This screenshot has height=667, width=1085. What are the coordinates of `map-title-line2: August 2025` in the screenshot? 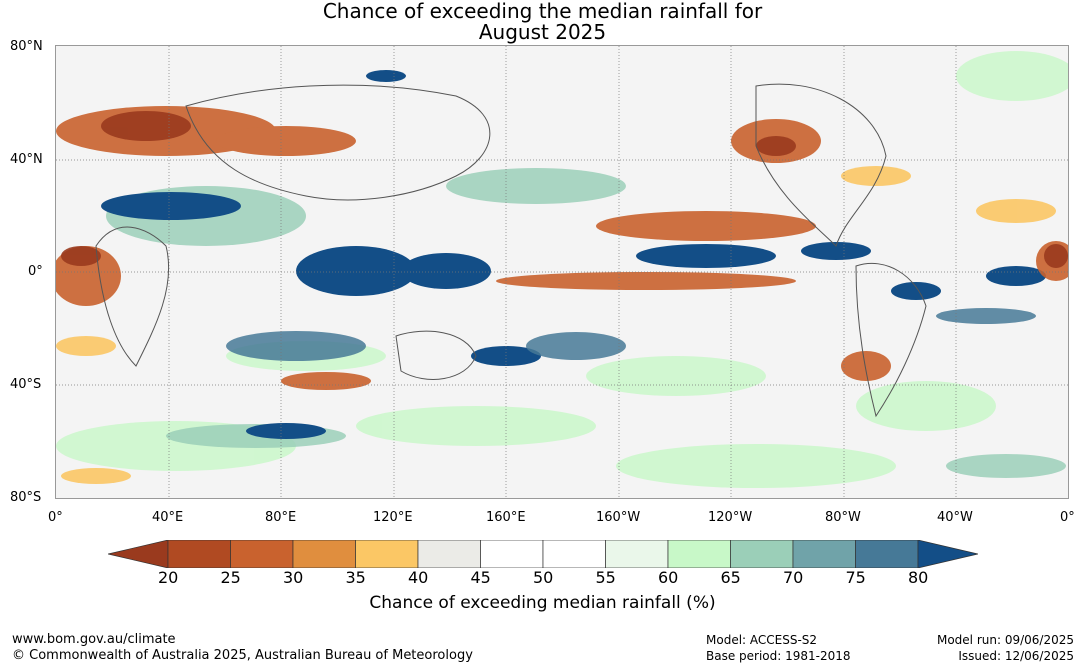 It's located at (542, 32).